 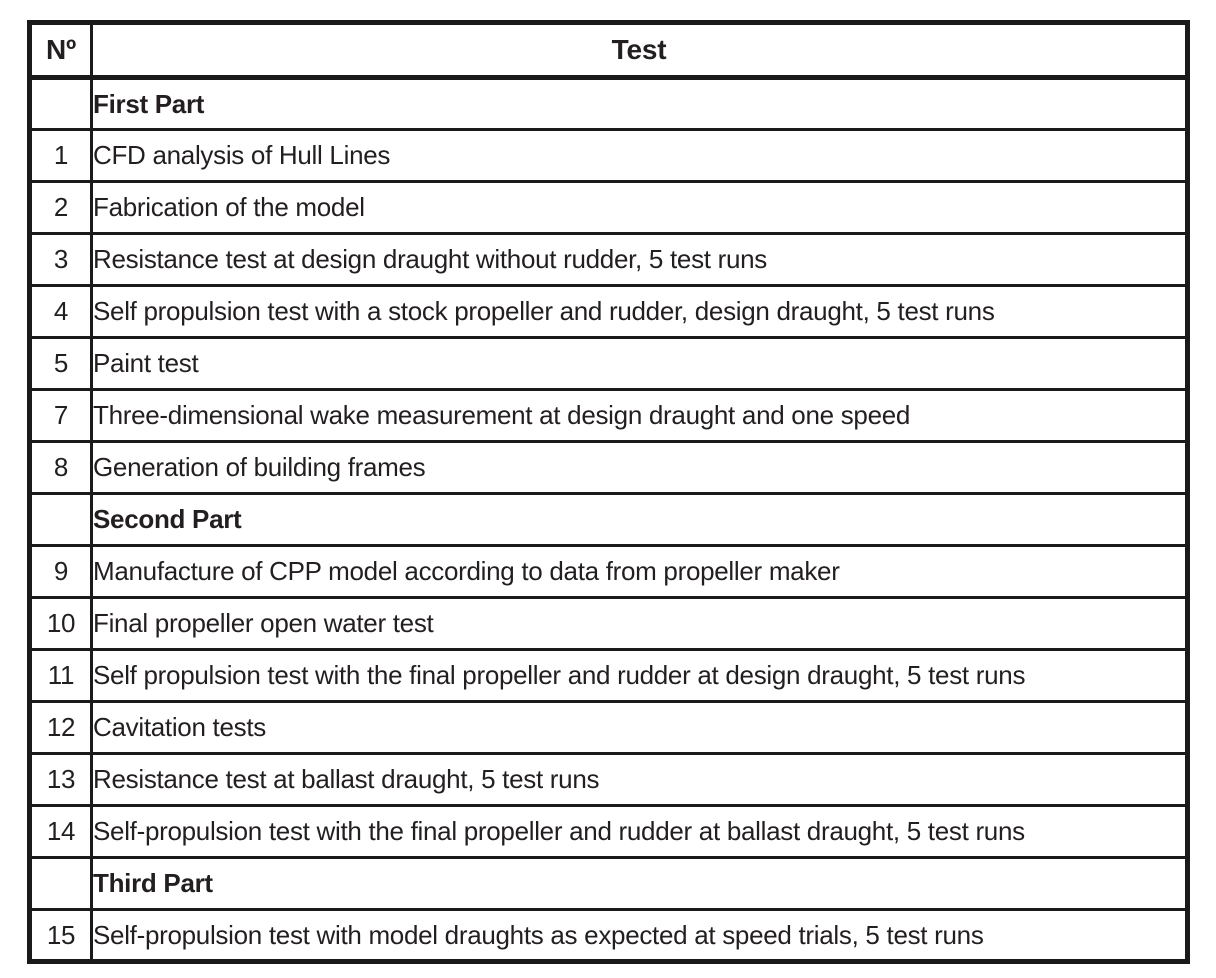 I want to click on table-row: 2 Fabrication of the model, so click(x=608, y=207).